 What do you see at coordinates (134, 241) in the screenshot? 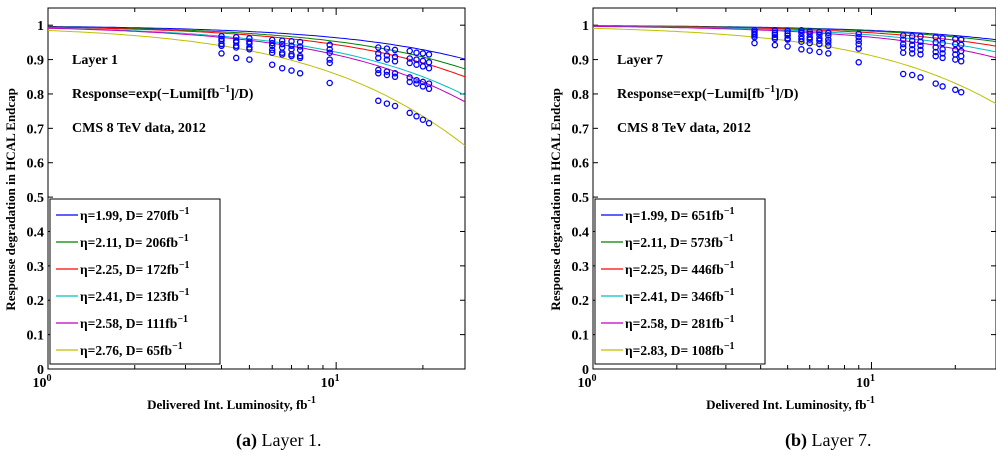
I see `legend-entry-2: η=2.11, D= 206fb−1` at bounding box center [134, 241].